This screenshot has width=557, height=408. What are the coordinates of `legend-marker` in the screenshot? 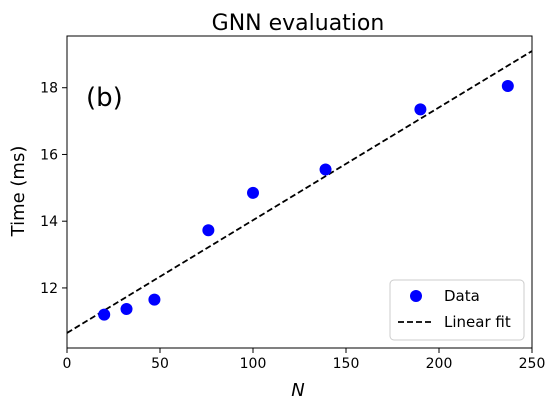 It's located at (416, 296).